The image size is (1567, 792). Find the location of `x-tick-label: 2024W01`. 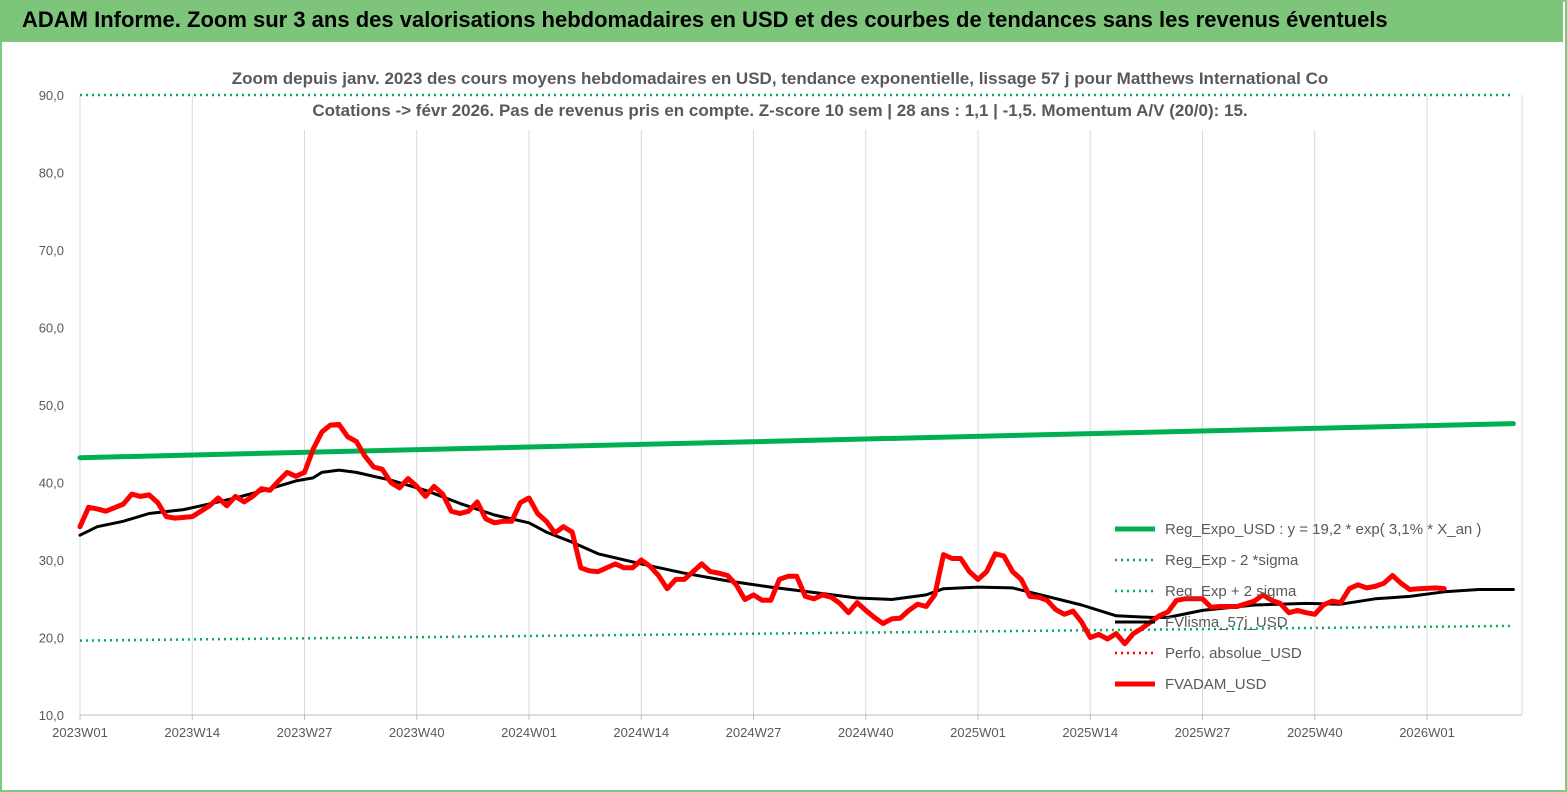

x-tick-label: 2024W01 is located at coordinates (529, 732).